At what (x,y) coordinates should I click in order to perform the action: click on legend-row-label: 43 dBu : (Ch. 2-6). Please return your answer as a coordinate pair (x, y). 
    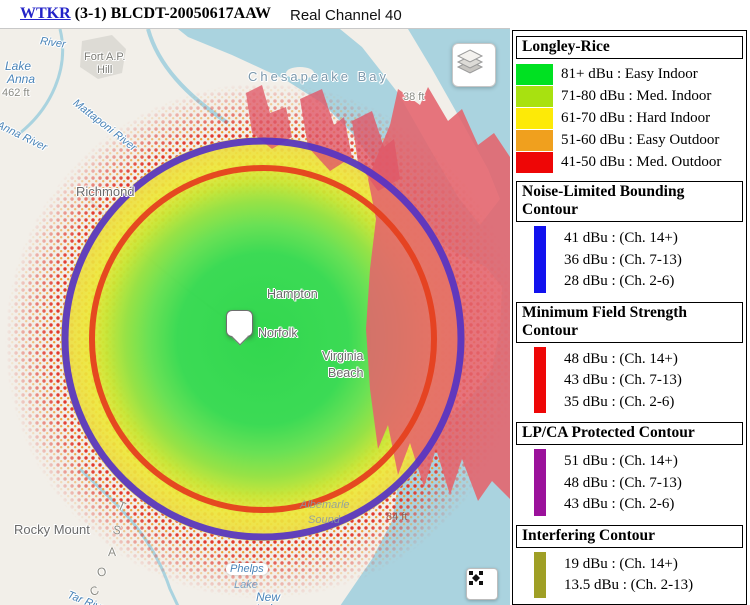
    Looking at the image, I should click on (619, 504).